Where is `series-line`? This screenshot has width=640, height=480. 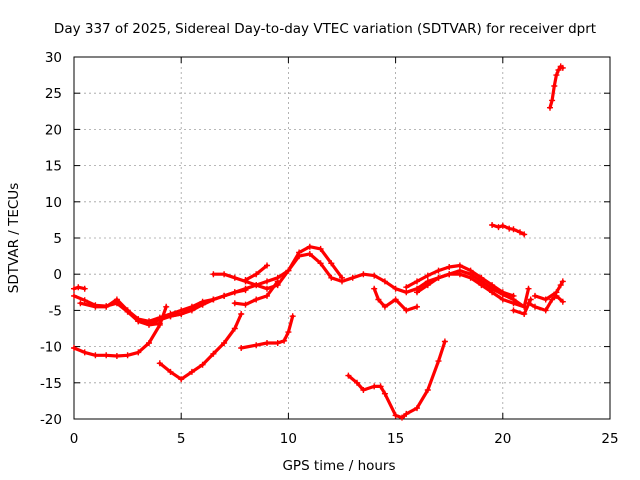 series-line is located at coordinates (120, 331).